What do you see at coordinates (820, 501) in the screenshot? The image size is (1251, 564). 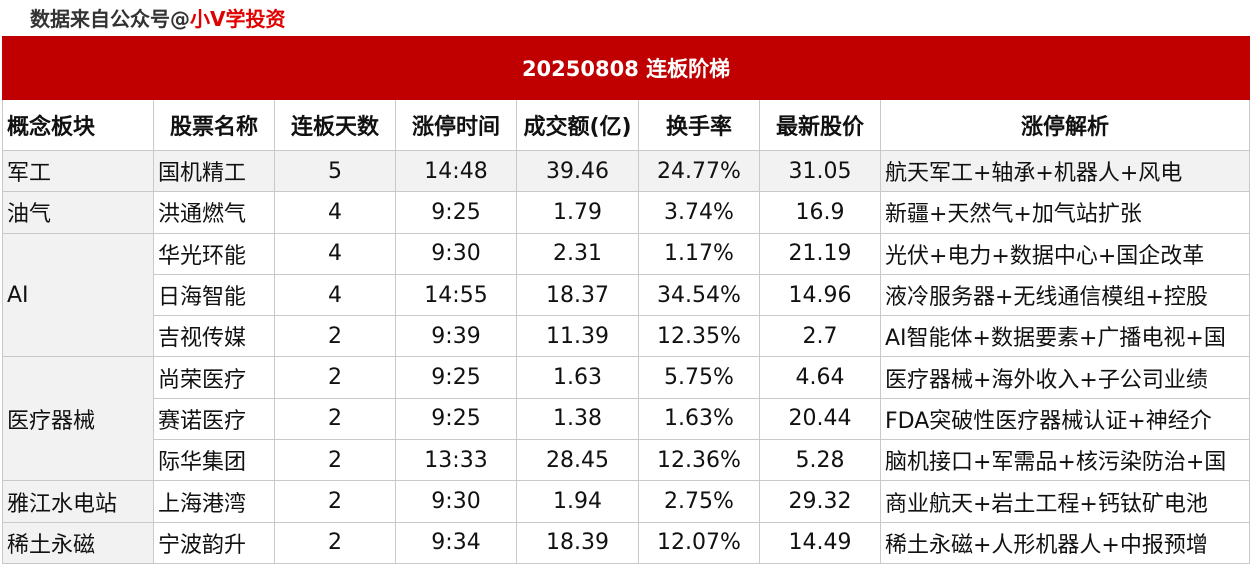 I see `price-cell: 29.32` at bounding box center [820, 501].